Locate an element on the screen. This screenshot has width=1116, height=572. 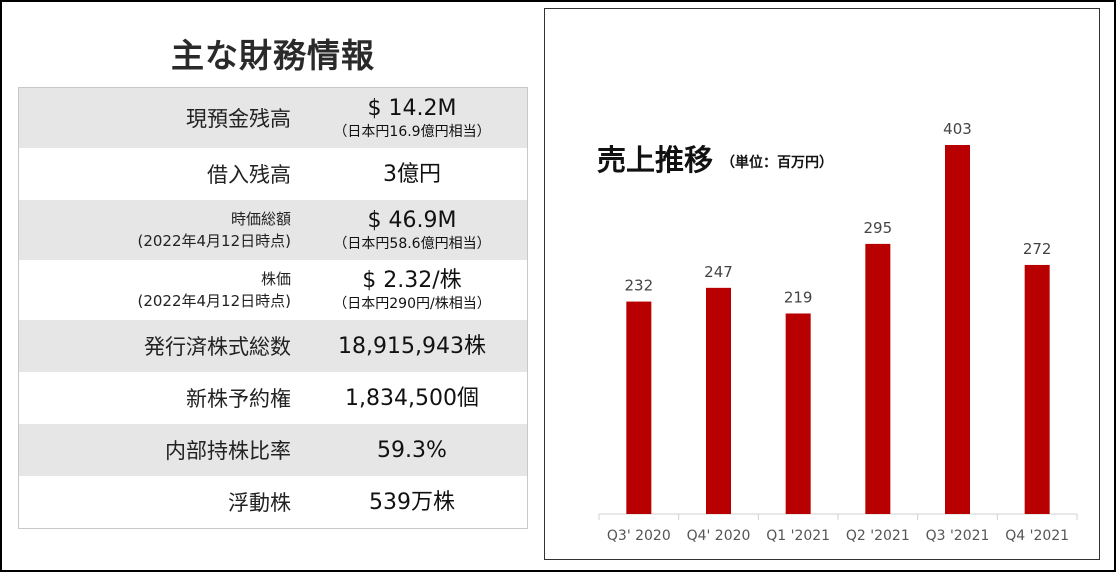
data-label: 272 is located at coordinates (1037, 249).